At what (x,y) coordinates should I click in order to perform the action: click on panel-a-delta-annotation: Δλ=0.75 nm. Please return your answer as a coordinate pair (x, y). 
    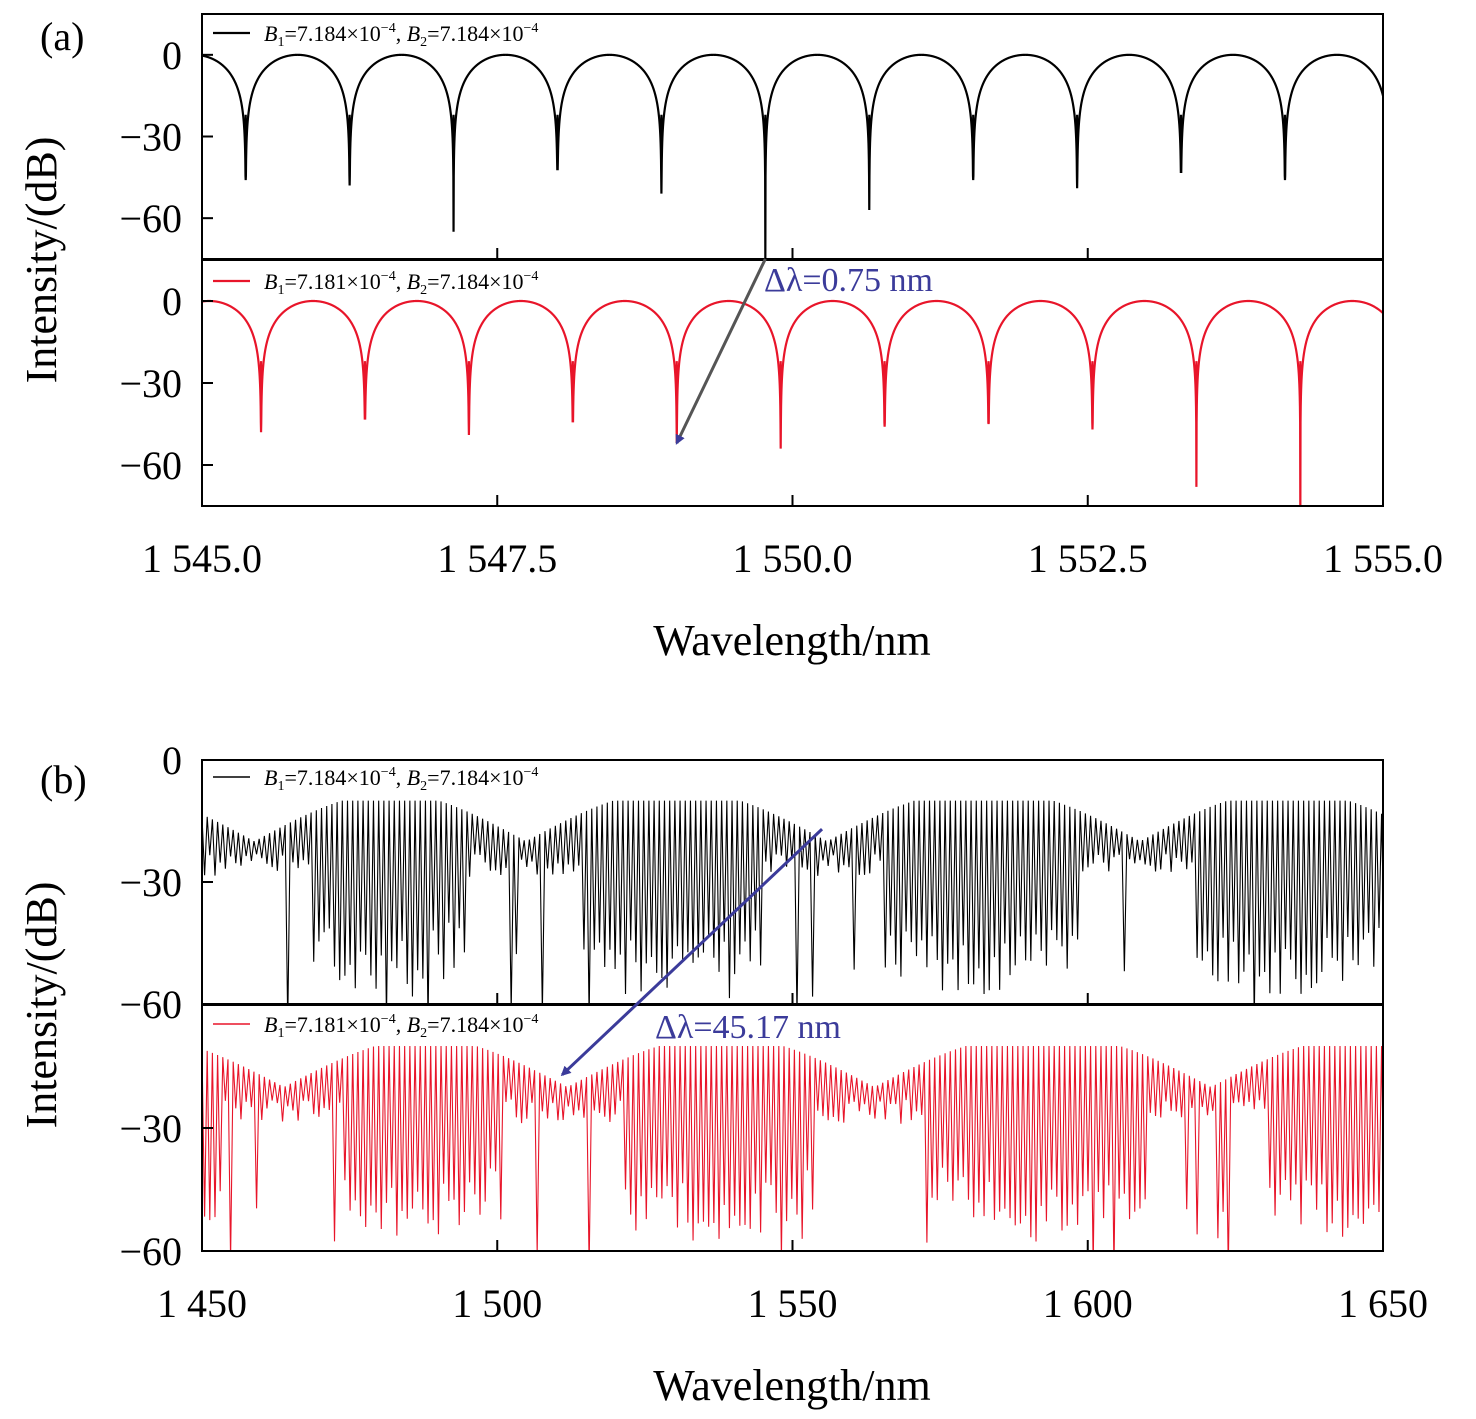
    Looking at the image, I should click on (848, 280).